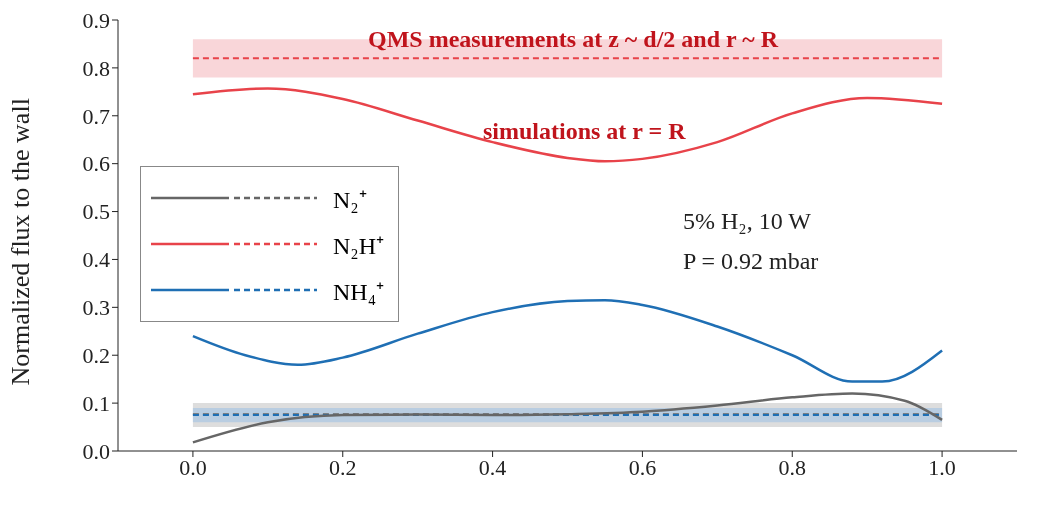 Image resolution: width=1045 pixels, height=509 pixels. Describe the element at coordinates (492, 467) in the screenshot. I see `x-tick-label: 0.4` at that location.